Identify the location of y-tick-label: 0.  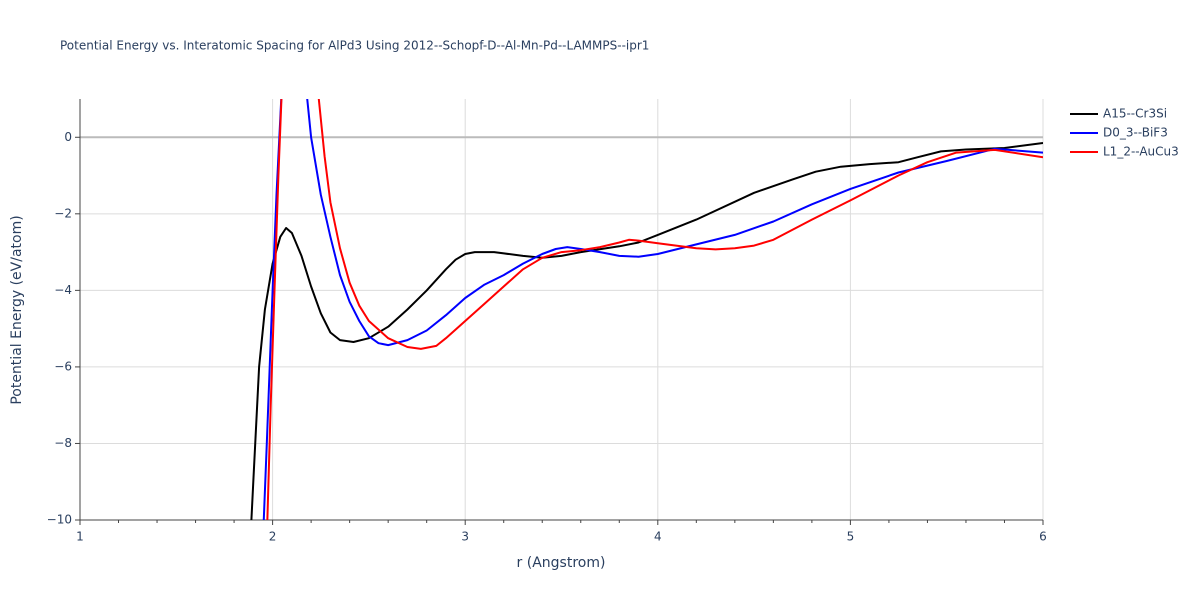
(68, 137).